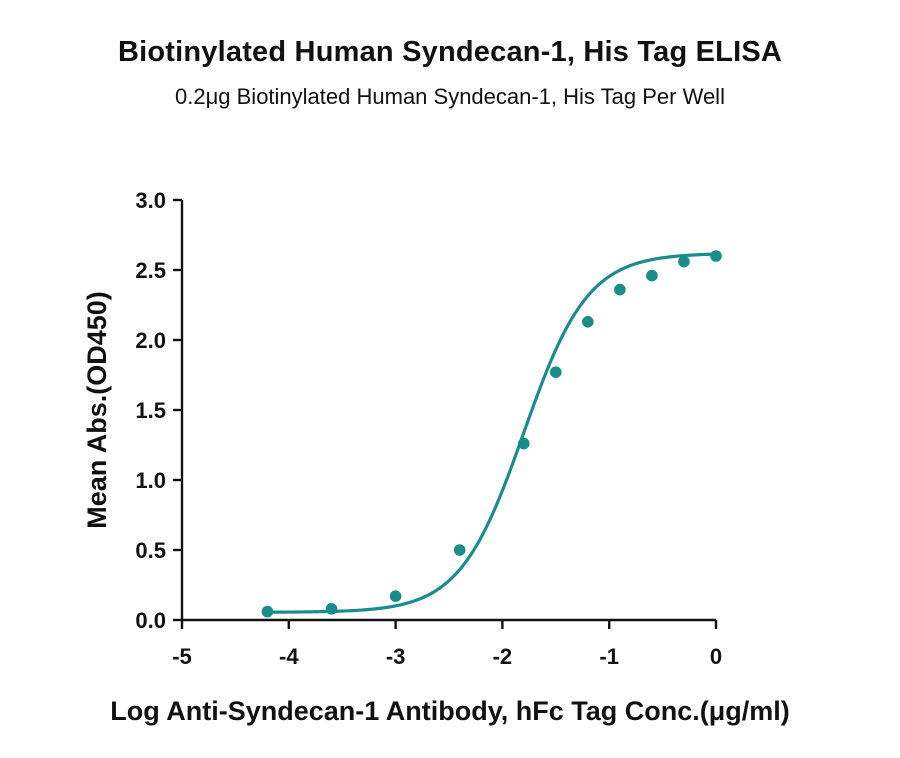 The image size is (900, 758). Describe the element at coordinates (150, 340) in the screenshot. I see `y-tick-label: 2.0` at that location.